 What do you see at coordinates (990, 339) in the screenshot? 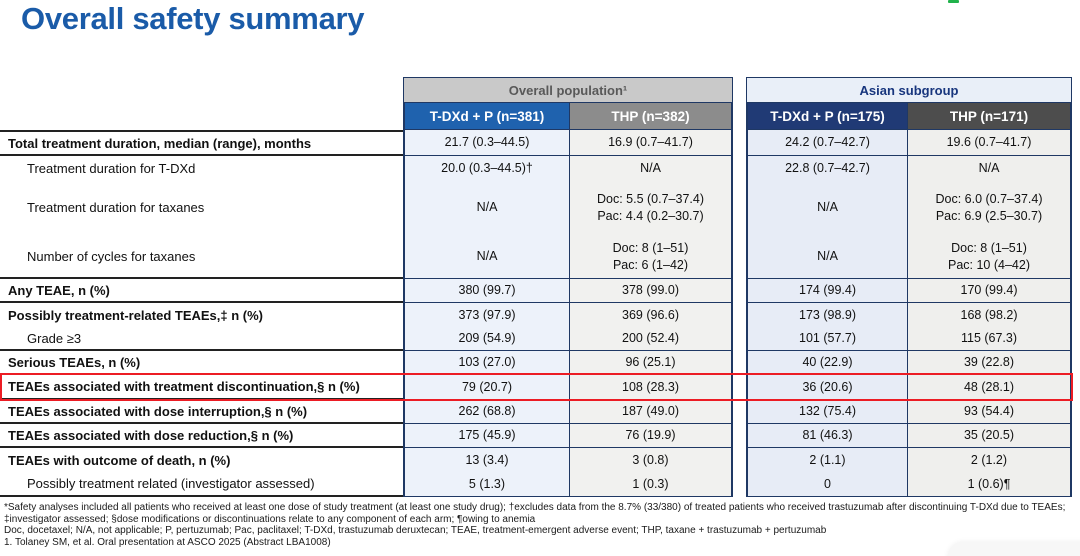
I see `cell-value: 115 (67.3)` at bounding box center [990, 339].